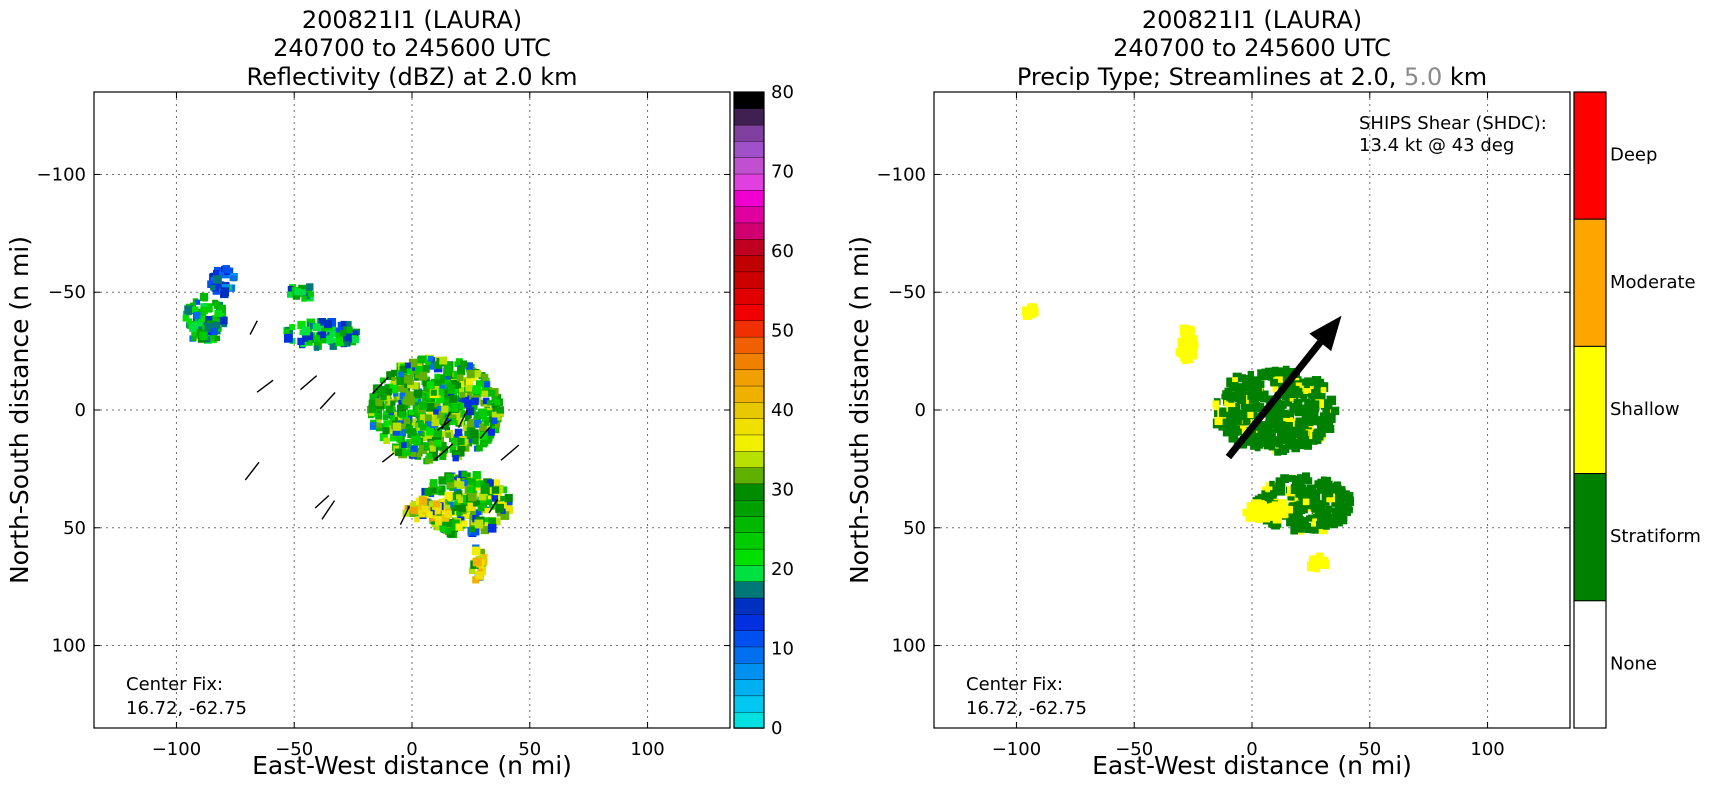 The height and width of the screenshot is (787, 1717). I want to click on right-title-line-2: 240700 to 245600 UTC, so click(1252, 48).